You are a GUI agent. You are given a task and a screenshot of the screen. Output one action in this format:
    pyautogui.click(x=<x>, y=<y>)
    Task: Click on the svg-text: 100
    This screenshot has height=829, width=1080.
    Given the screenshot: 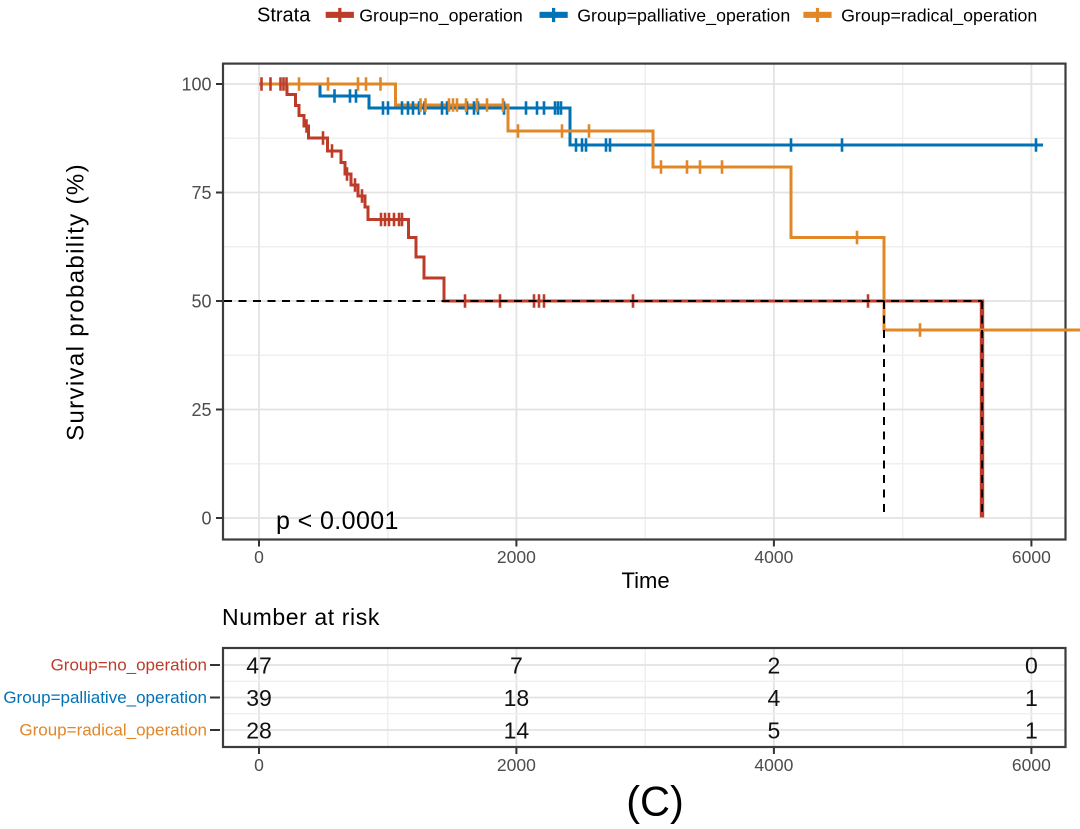 What is the action you would take?
    pyautogui.click(x=196, y=85)
    